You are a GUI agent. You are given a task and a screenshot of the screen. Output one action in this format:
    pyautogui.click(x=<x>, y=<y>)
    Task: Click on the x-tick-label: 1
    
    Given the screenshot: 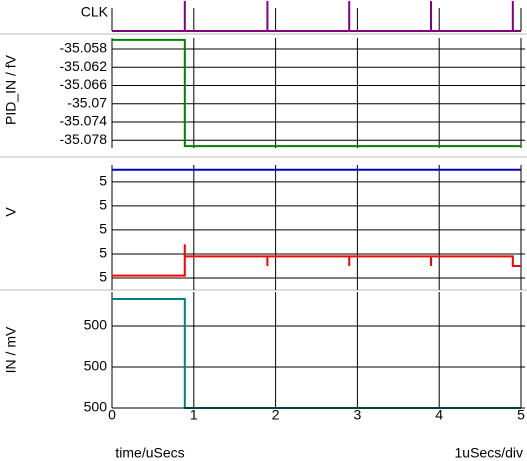 What is the action you would take?
    pyautogui.click(x=194, y=415)
    